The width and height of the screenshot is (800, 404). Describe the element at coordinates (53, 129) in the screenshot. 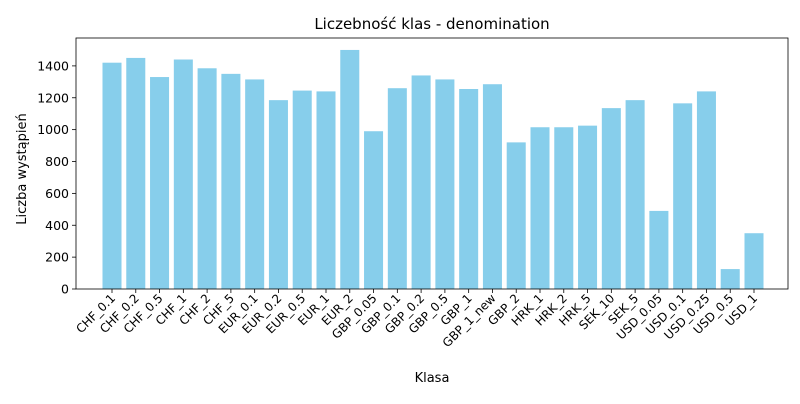

I see `y-tick-label: 1000` at that location.